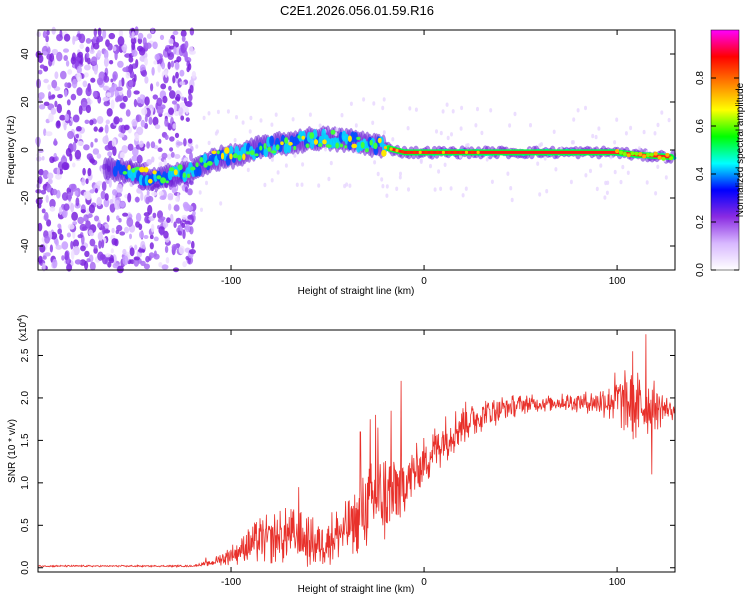 This screenshot has height=600, width=750. I want to click on snr-y-tick-label: 2.5, so click(25, 355).